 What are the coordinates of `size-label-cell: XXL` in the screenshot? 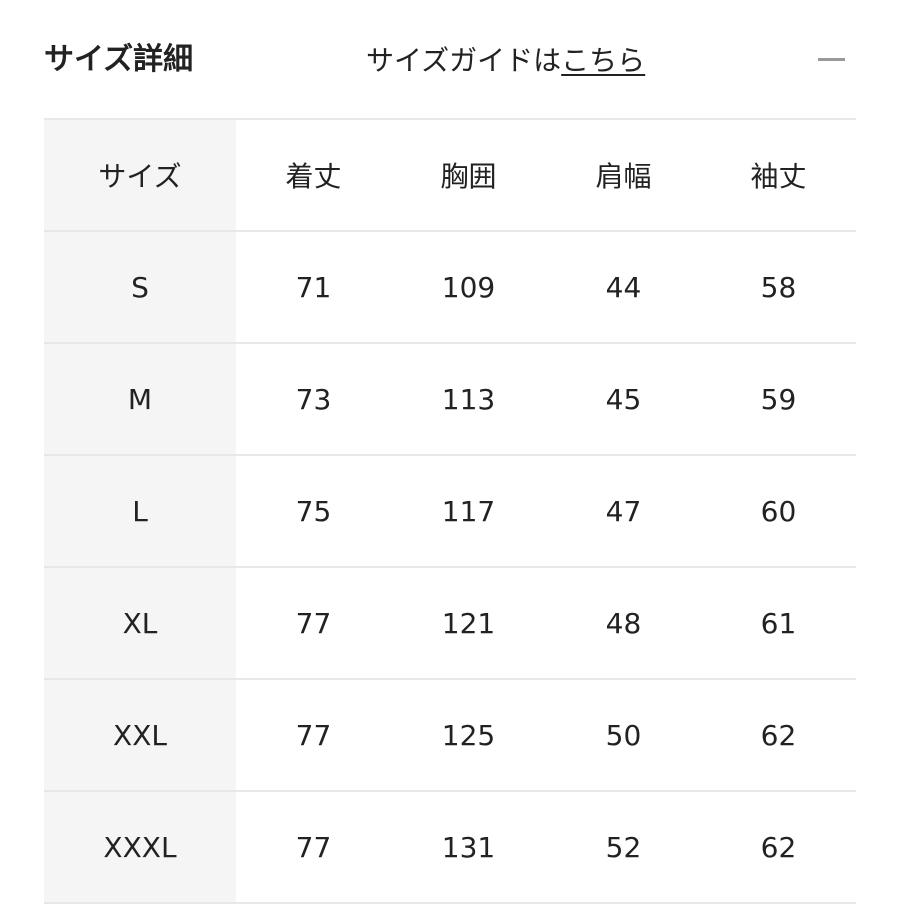 It's located at (140, 734).